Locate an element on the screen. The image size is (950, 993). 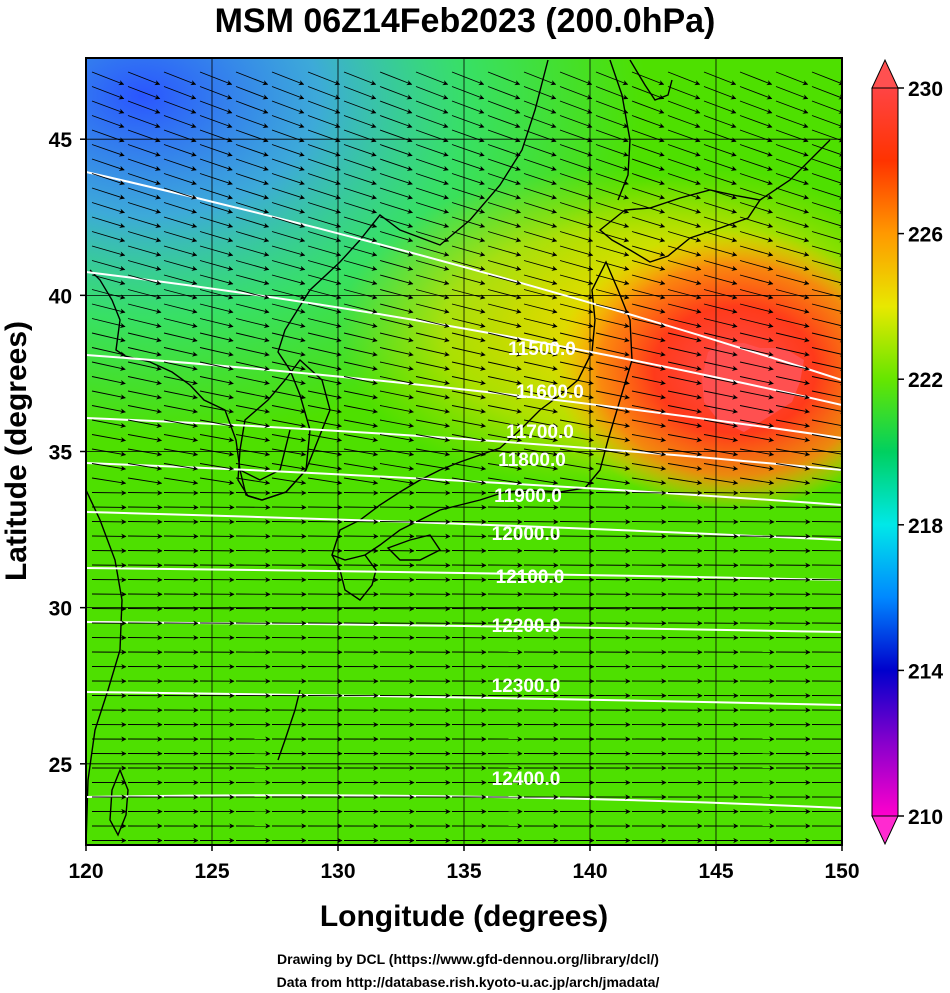
y-tick-label: 40 is located at coordinates (60, 296).